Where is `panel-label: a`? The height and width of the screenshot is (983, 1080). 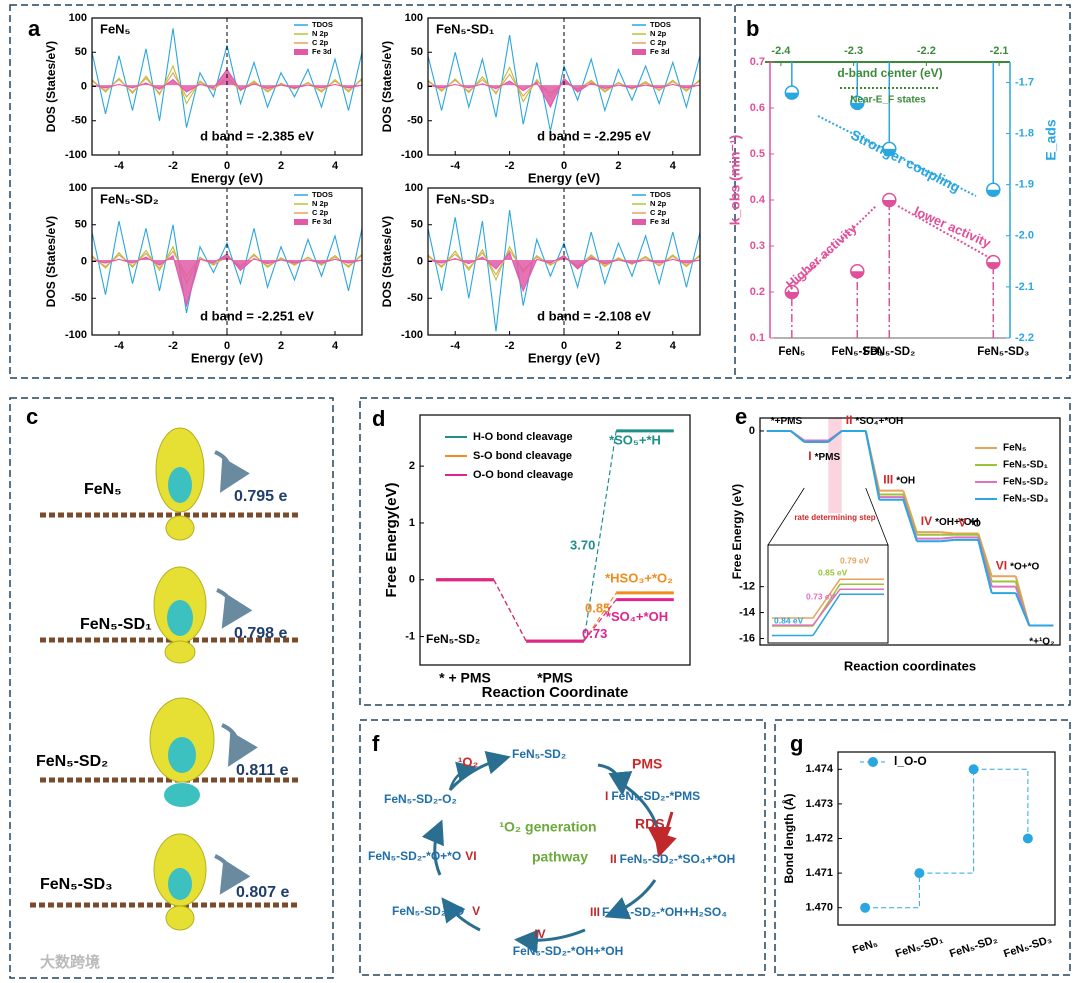 panel-label: a is located at coordinates (34, 28).